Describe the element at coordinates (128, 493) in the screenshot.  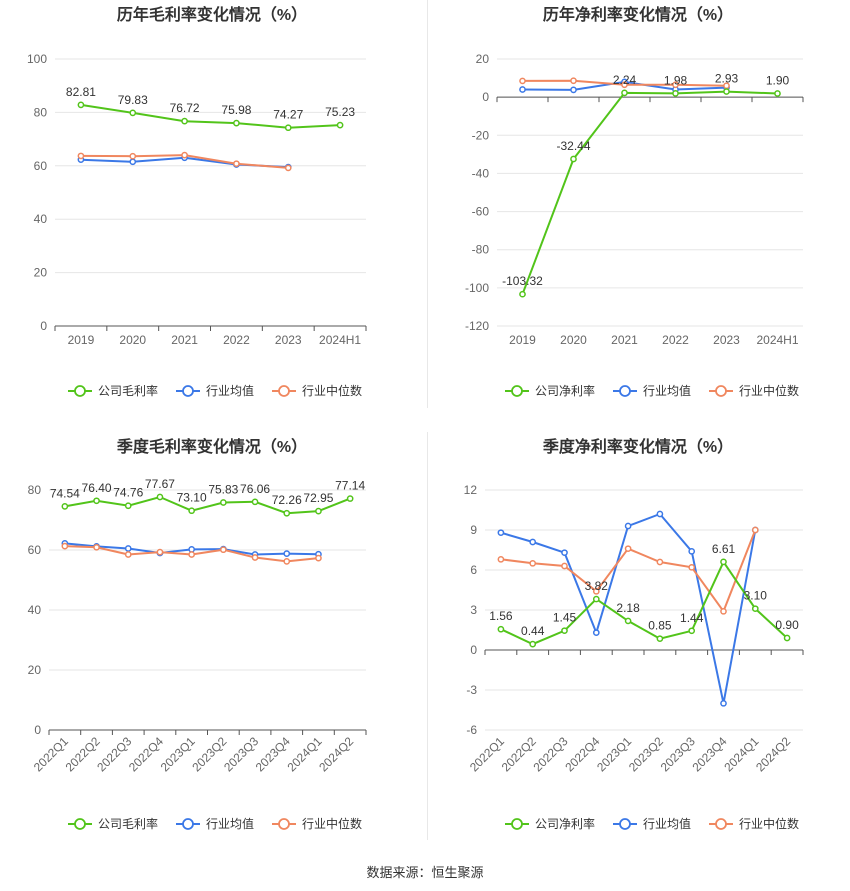
I see `data-label: 74.76` at that location.